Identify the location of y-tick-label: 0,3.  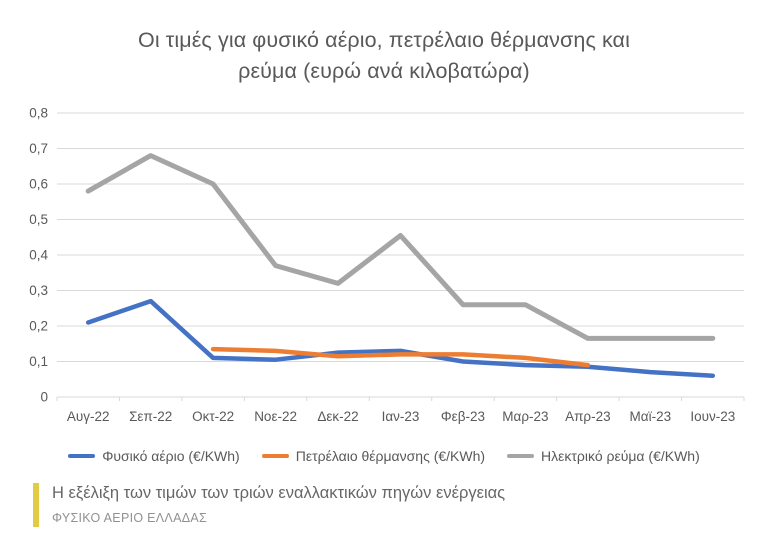
(38, 290).